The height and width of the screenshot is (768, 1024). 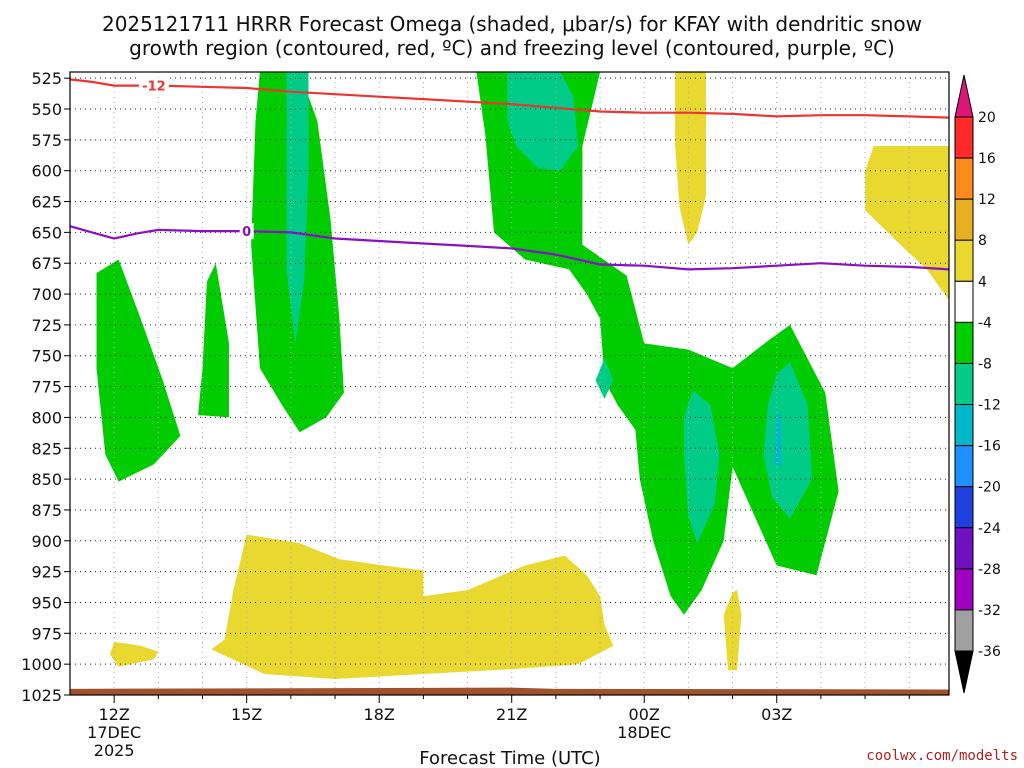 What do you see at coordinates (989, 406) in the screenshot?
I see `colorbar-label-7: -12` at bounding box center [989, 406].